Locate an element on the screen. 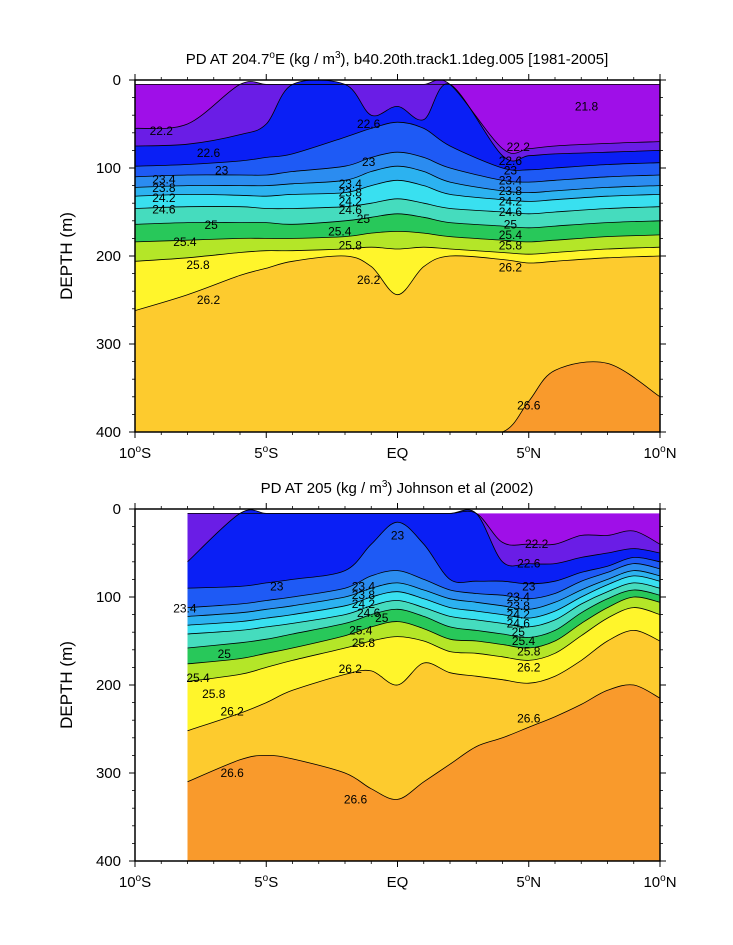 This screenshot has width=733, height=945. y-tick-label: 400 is located at coordinates (108, 432).